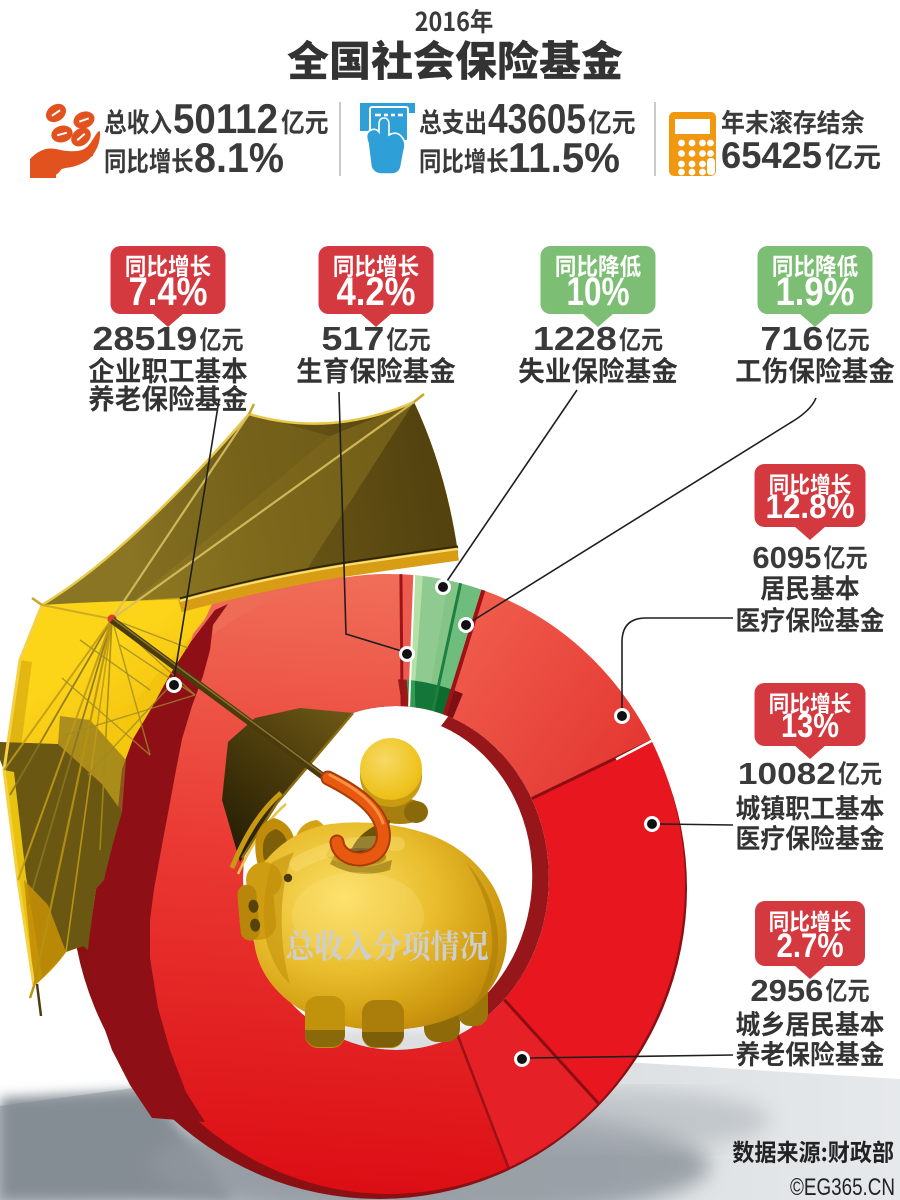  I want to click on svg-text: 2956, so click(786, 990).